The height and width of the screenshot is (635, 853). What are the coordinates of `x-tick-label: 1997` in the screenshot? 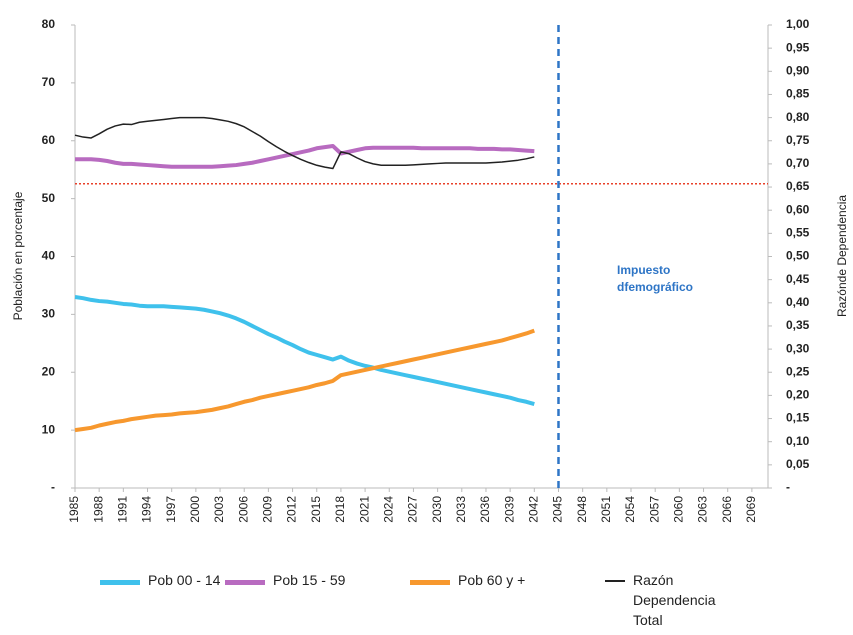 It's located at (171, 509).